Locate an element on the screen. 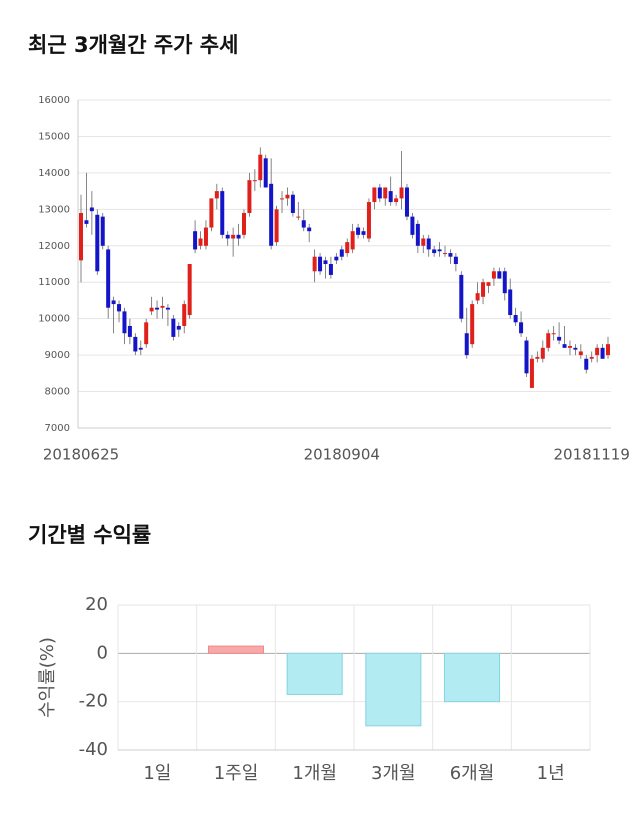 The height and width of the screenshot is (814, 640). chart-title: 기간별 수익률 is located at coordinates (89, 535).